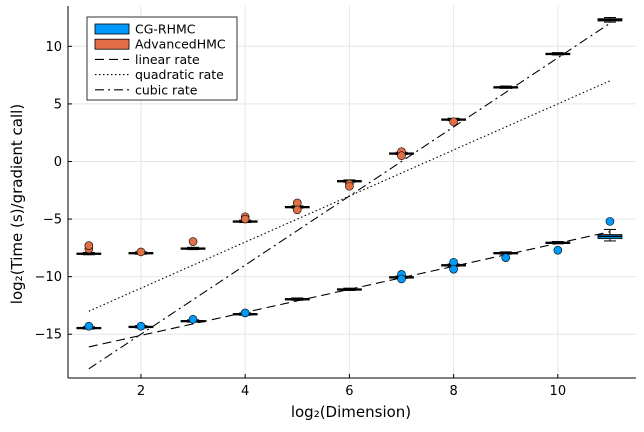 The image size is (644, 432). I want to click on y-tick-label: −15, so click(48, 335).